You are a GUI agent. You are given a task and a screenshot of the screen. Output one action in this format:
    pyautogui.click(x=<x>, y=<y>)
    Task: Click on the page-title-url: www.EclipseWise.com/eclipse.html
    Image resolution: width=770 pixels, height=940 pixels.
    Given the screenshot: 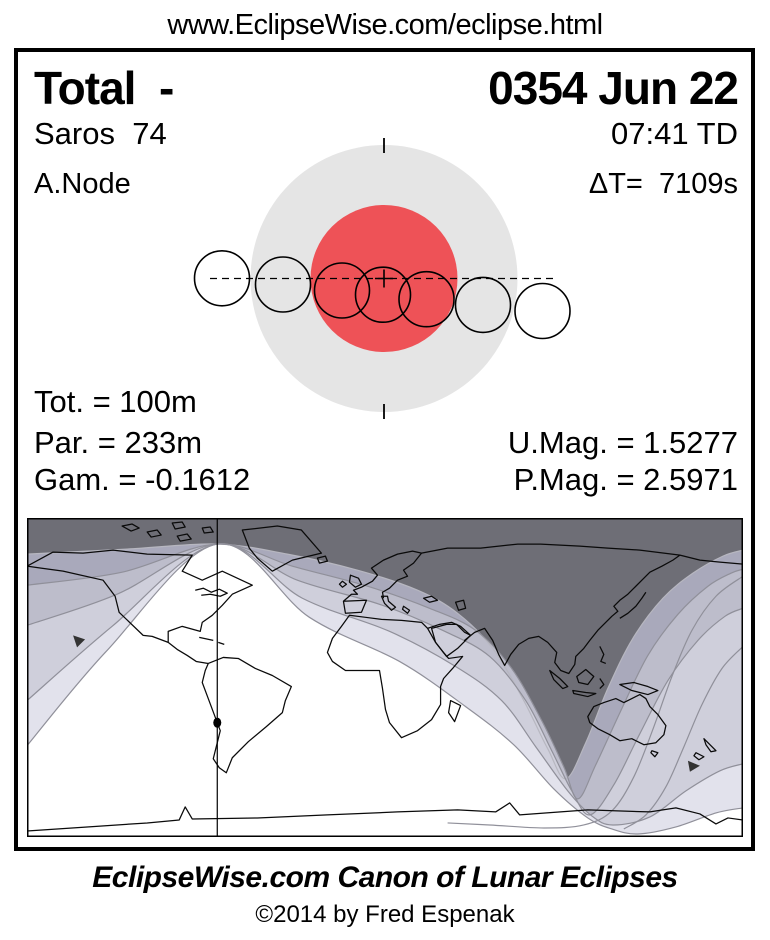 What is the action you would take?
    pyautogui.click(x=385, y=25)
    